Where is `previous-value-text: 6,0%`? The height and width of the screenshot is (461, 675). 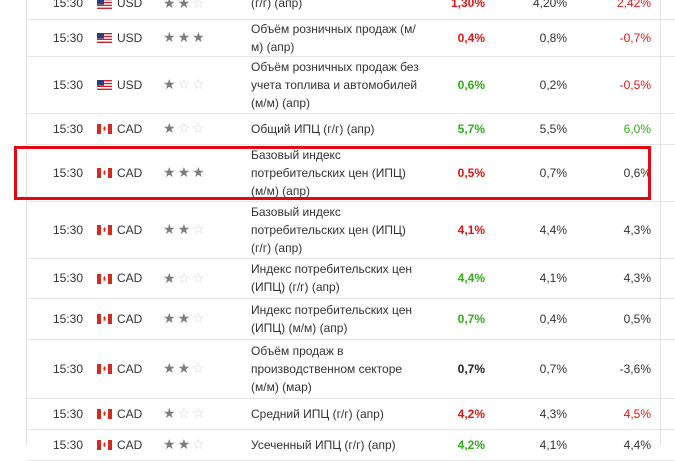
previous-value-text: 6,0% is located at coordinates (637, 128).